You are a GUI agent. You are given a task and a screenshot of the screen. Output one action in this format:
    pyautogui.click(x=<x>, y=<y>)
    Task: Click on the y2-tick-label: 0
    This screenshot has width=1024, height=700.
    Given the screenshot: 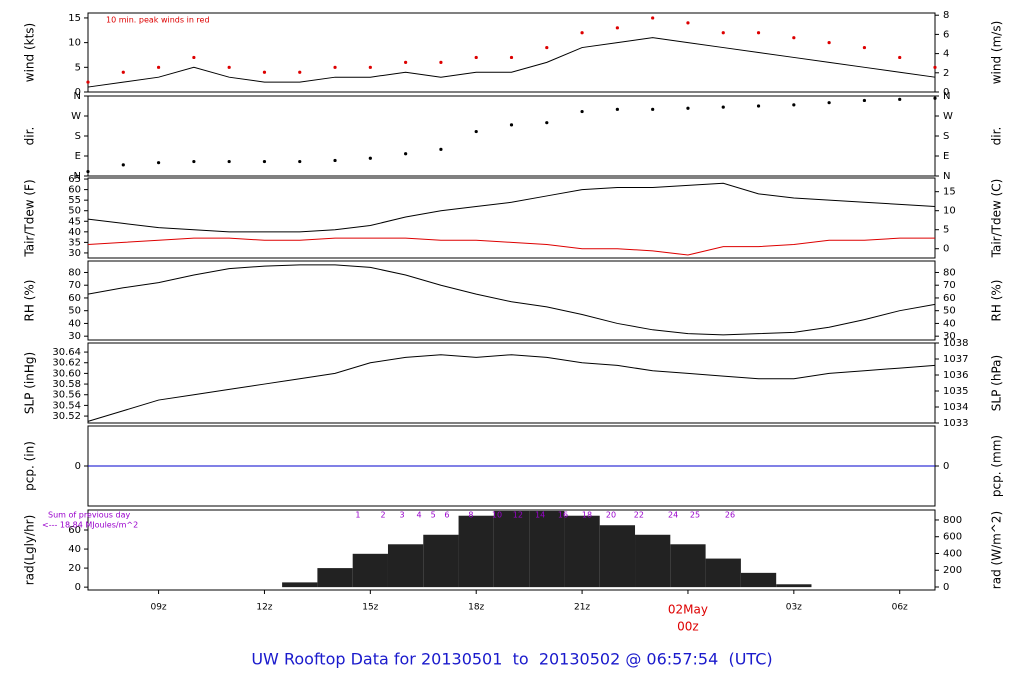 What is the action you would take?
    pyautogui.click(x=946, y=92)
    